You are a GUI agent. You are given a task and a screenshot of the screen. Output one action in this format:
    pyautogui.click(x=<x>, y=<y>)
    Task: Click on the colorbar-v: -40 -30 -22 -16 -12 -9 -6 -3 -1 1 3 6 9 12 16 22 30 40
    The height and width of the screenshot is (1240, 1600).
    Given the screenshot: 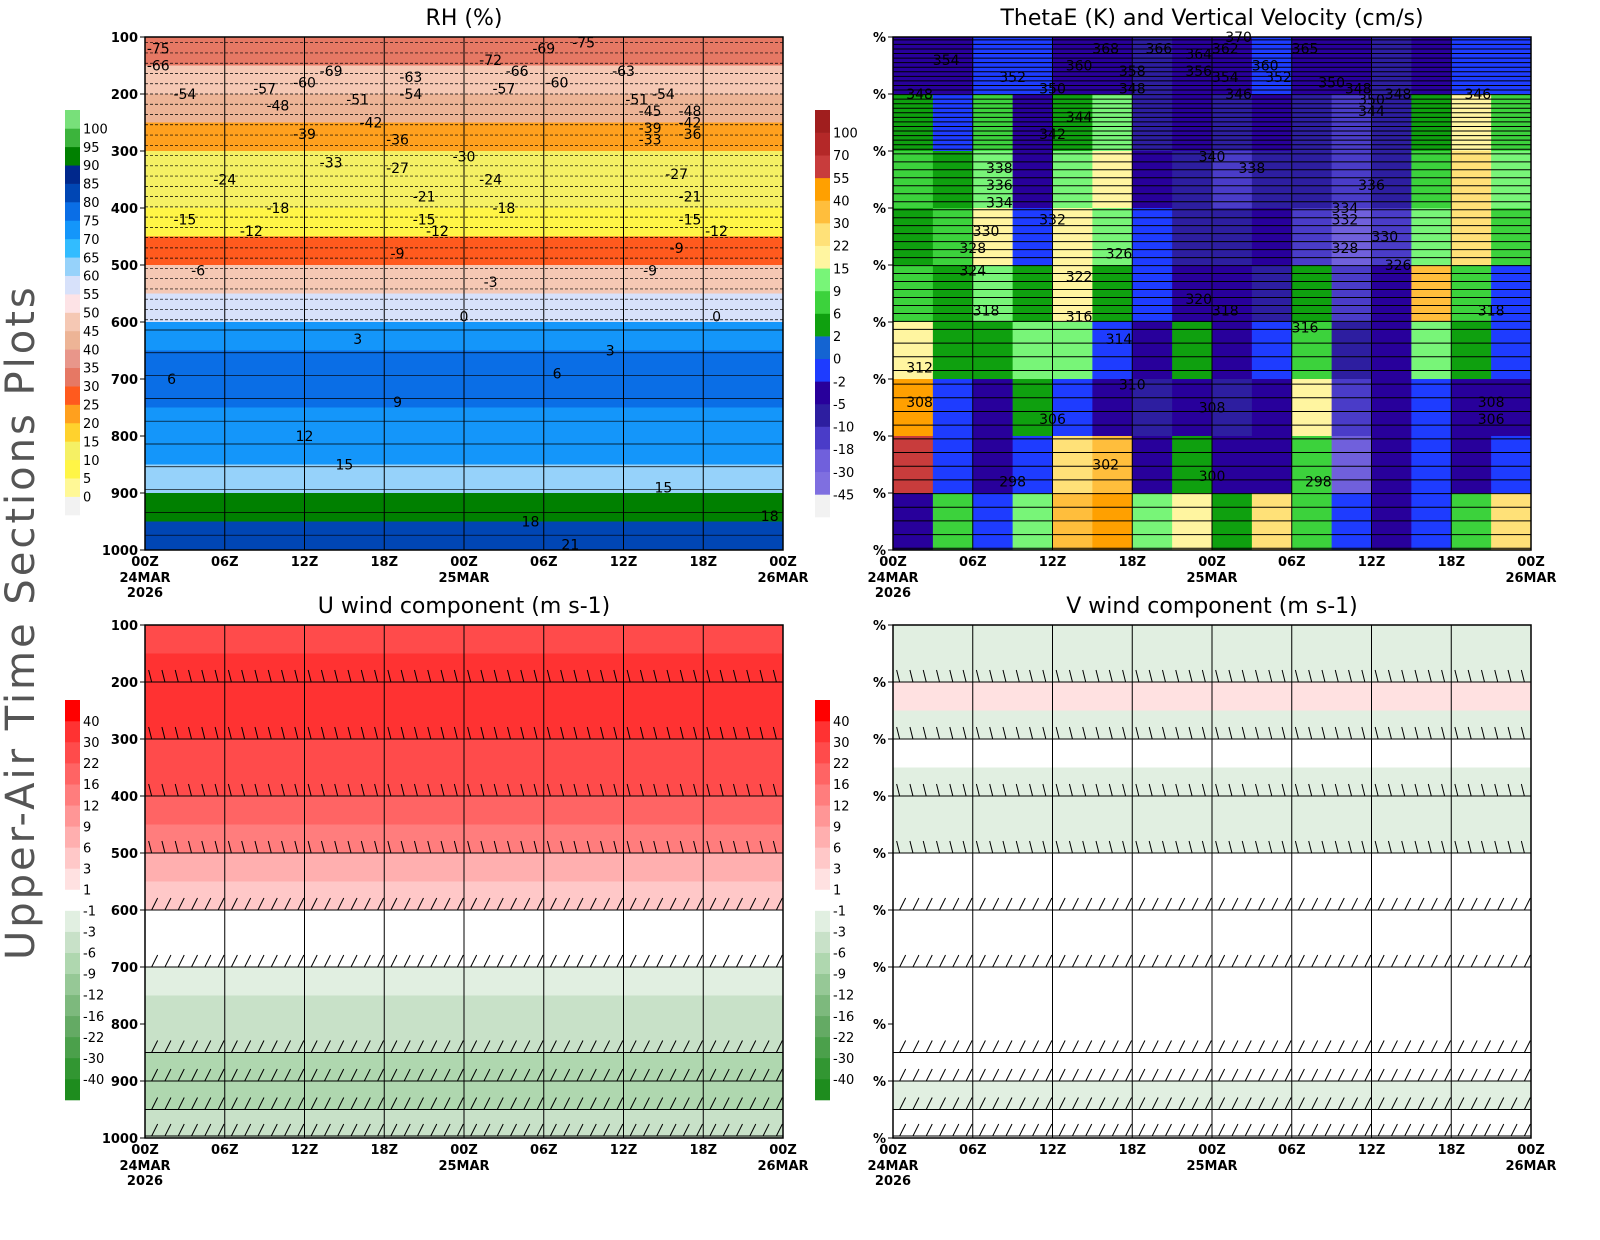 What is the action you would take?
    pyautogui.click(x=834, y=900)
    